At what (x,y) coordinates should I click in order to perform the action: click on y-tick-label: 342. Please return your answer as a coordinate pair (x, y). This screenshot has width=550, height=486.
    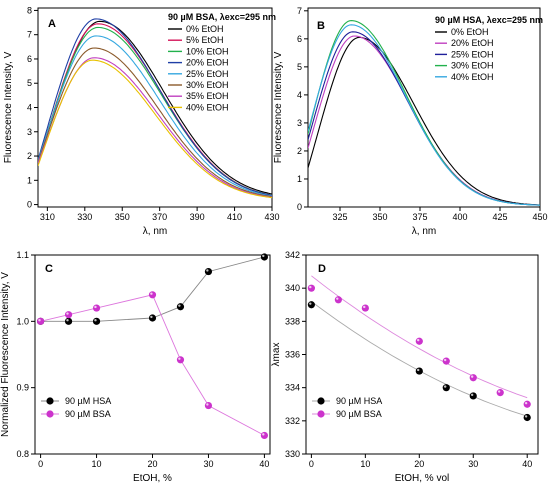
    Looking at the image, I should click on (292, 255).